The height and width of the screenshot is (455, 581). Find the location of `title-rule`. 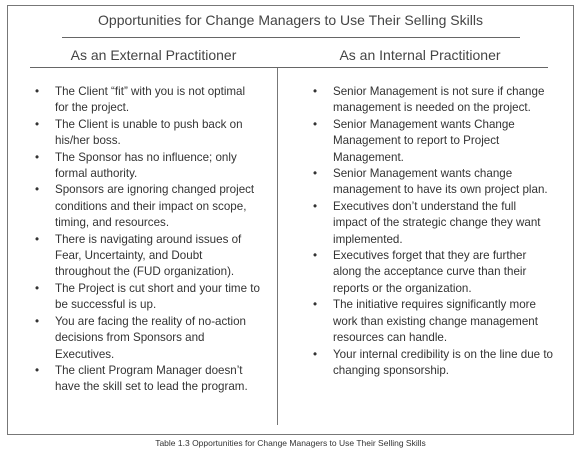

title-rule is located at coordinates (291, 37).